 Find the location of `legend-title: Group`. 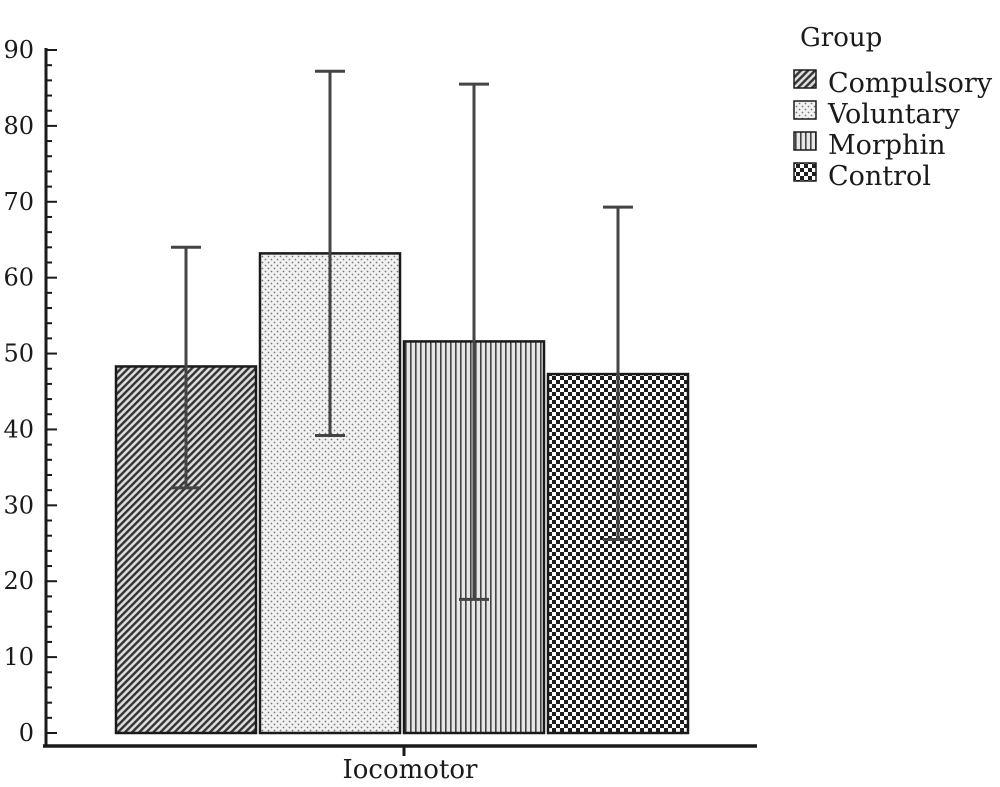

legend-title: Group is located at coordinates (841, 38).